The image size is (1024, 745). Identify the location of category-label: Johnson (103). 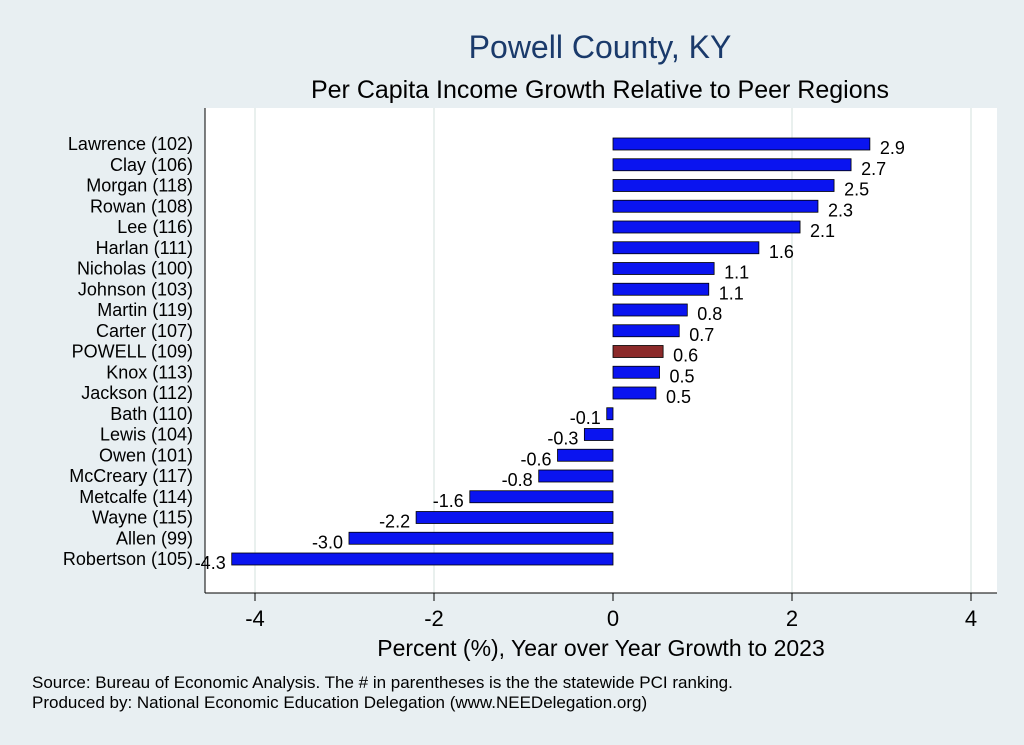
(135, 289).